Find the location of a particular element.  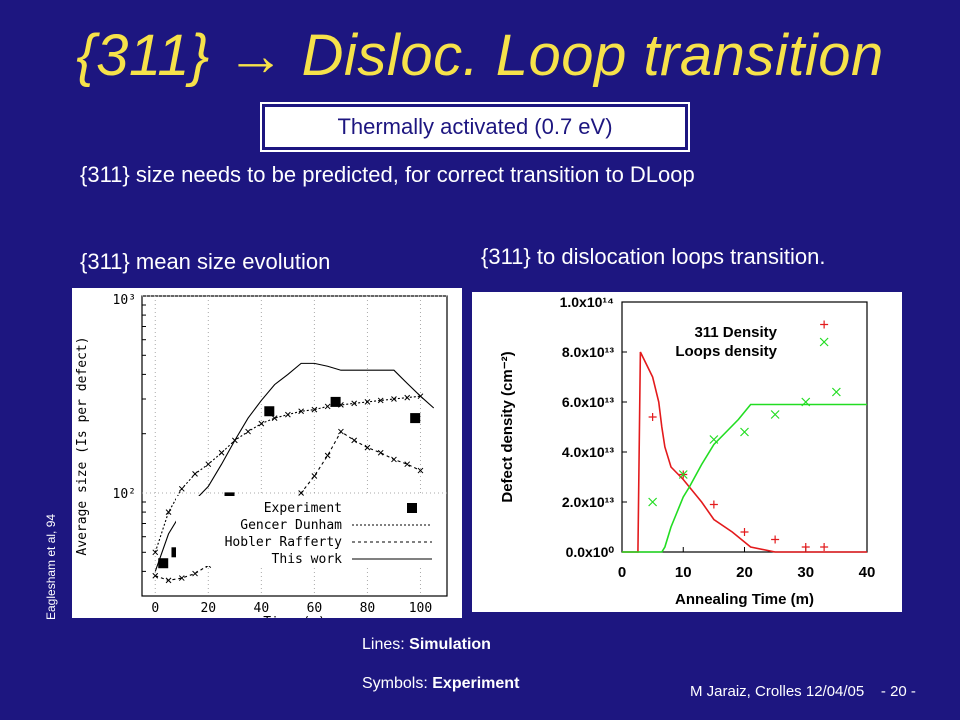

y-axis-label: Average size (Is per defect) is located at coordinates (82, 445).